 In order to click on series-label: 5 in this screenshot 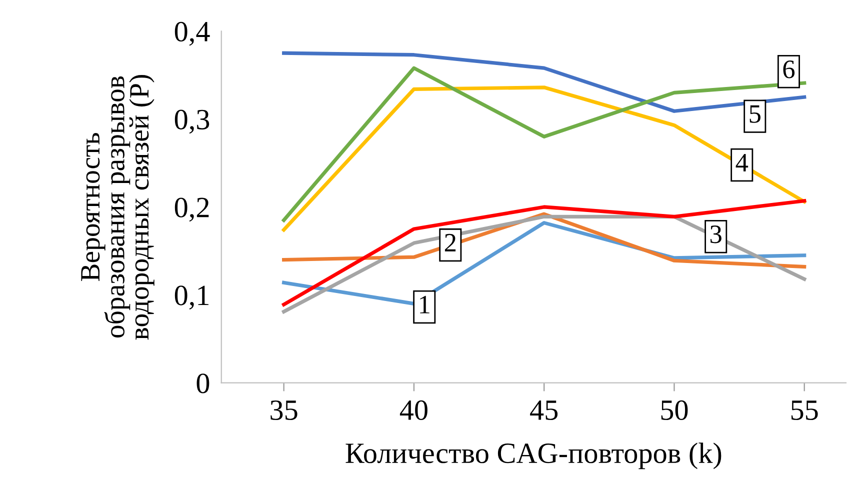, I will do `click(755, 114)`.